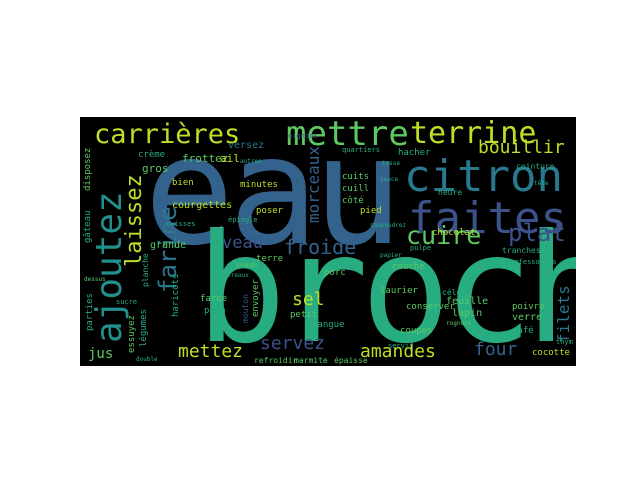 This screenshot has width=640, height=480. Describe the element at coordinates (535, 166) in the screenshot. I see `word-ceinture: ceinture` at that location.